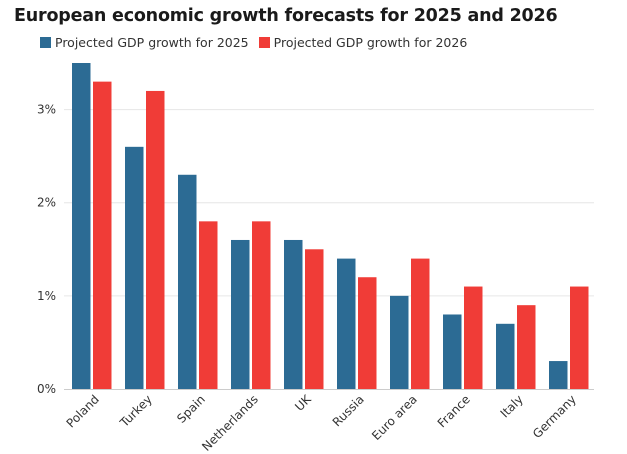 Image resolution: width=627 pixels, height=454 pixels. Describe the element at coordinates (152, 42) in the screenshot. I see `legend-label-2025: Projected GDP growth for 2025` at that location.